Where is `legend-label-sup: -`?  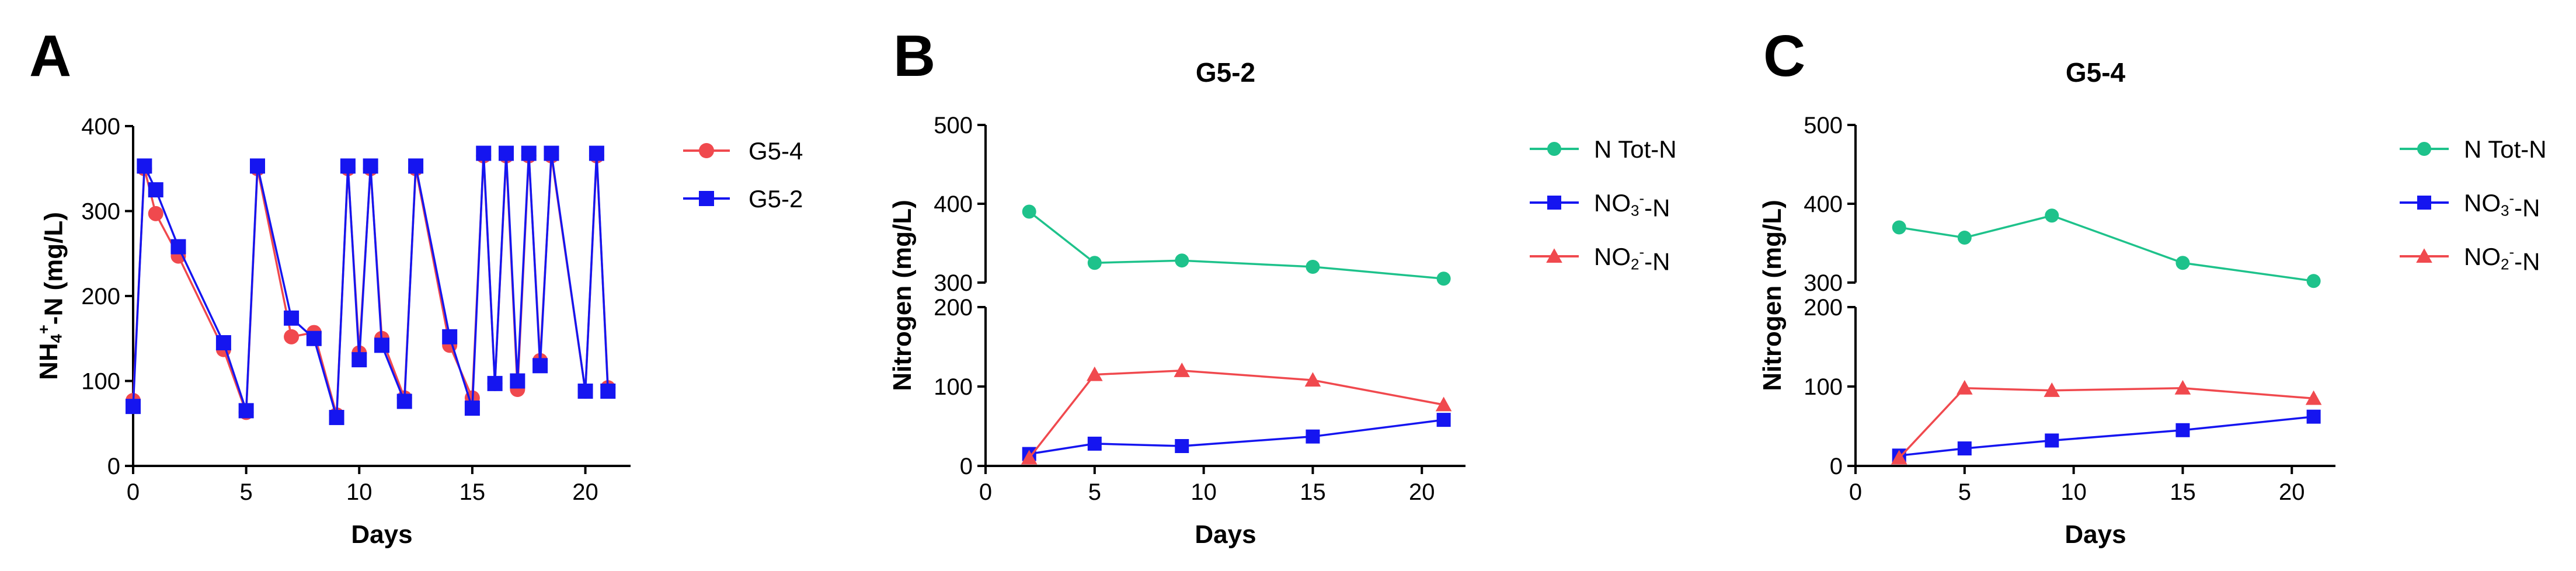
legend-label-sup: - is located at coordinates (2511, 198).